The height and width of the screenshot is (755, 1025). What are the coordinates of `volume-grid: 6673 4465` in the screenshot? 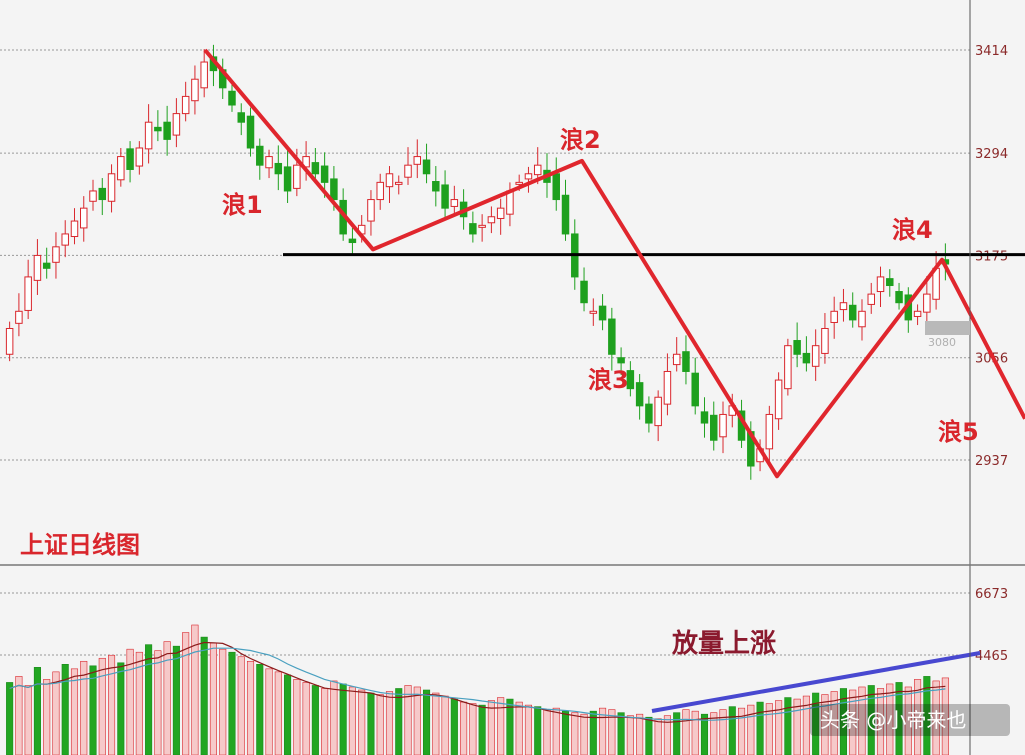 It's located at (504, 625).